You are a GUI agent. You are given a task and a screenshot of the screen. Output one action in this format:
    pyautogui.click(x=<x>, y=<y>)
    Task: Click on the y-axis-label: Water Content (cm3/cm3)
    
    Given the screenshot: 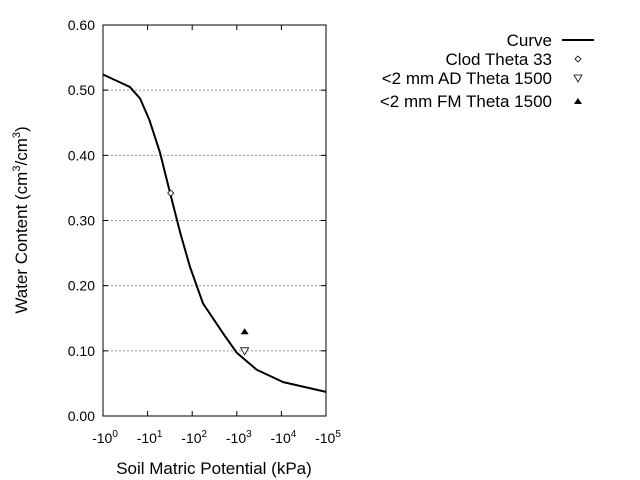 What is the action you would take?
    pyautogui.click(x=21, y=219)
    